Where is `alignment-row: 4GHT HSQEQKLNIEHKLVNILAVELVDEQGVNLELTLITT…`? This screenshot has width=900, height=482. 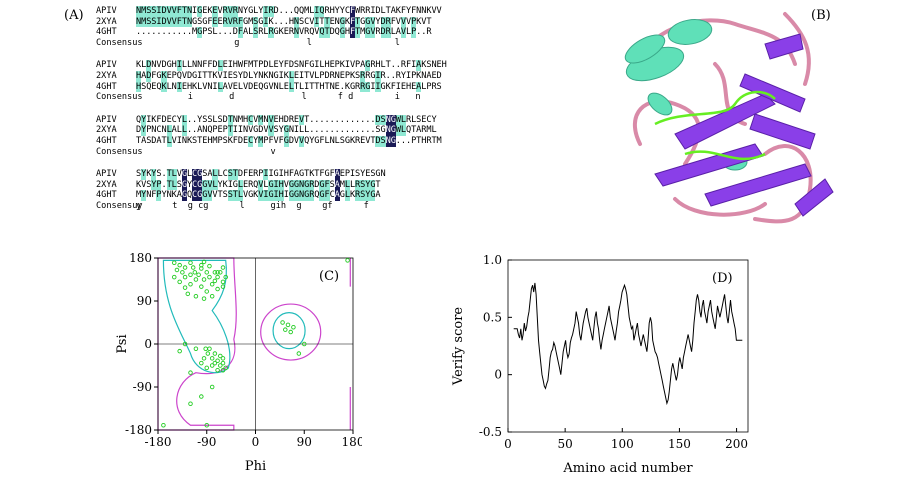 alignment-row: 4GHT HSQEQKLNIEHKLVNILAVELVDEQGVNLELTLITT… is located at coordinates (316, 87).